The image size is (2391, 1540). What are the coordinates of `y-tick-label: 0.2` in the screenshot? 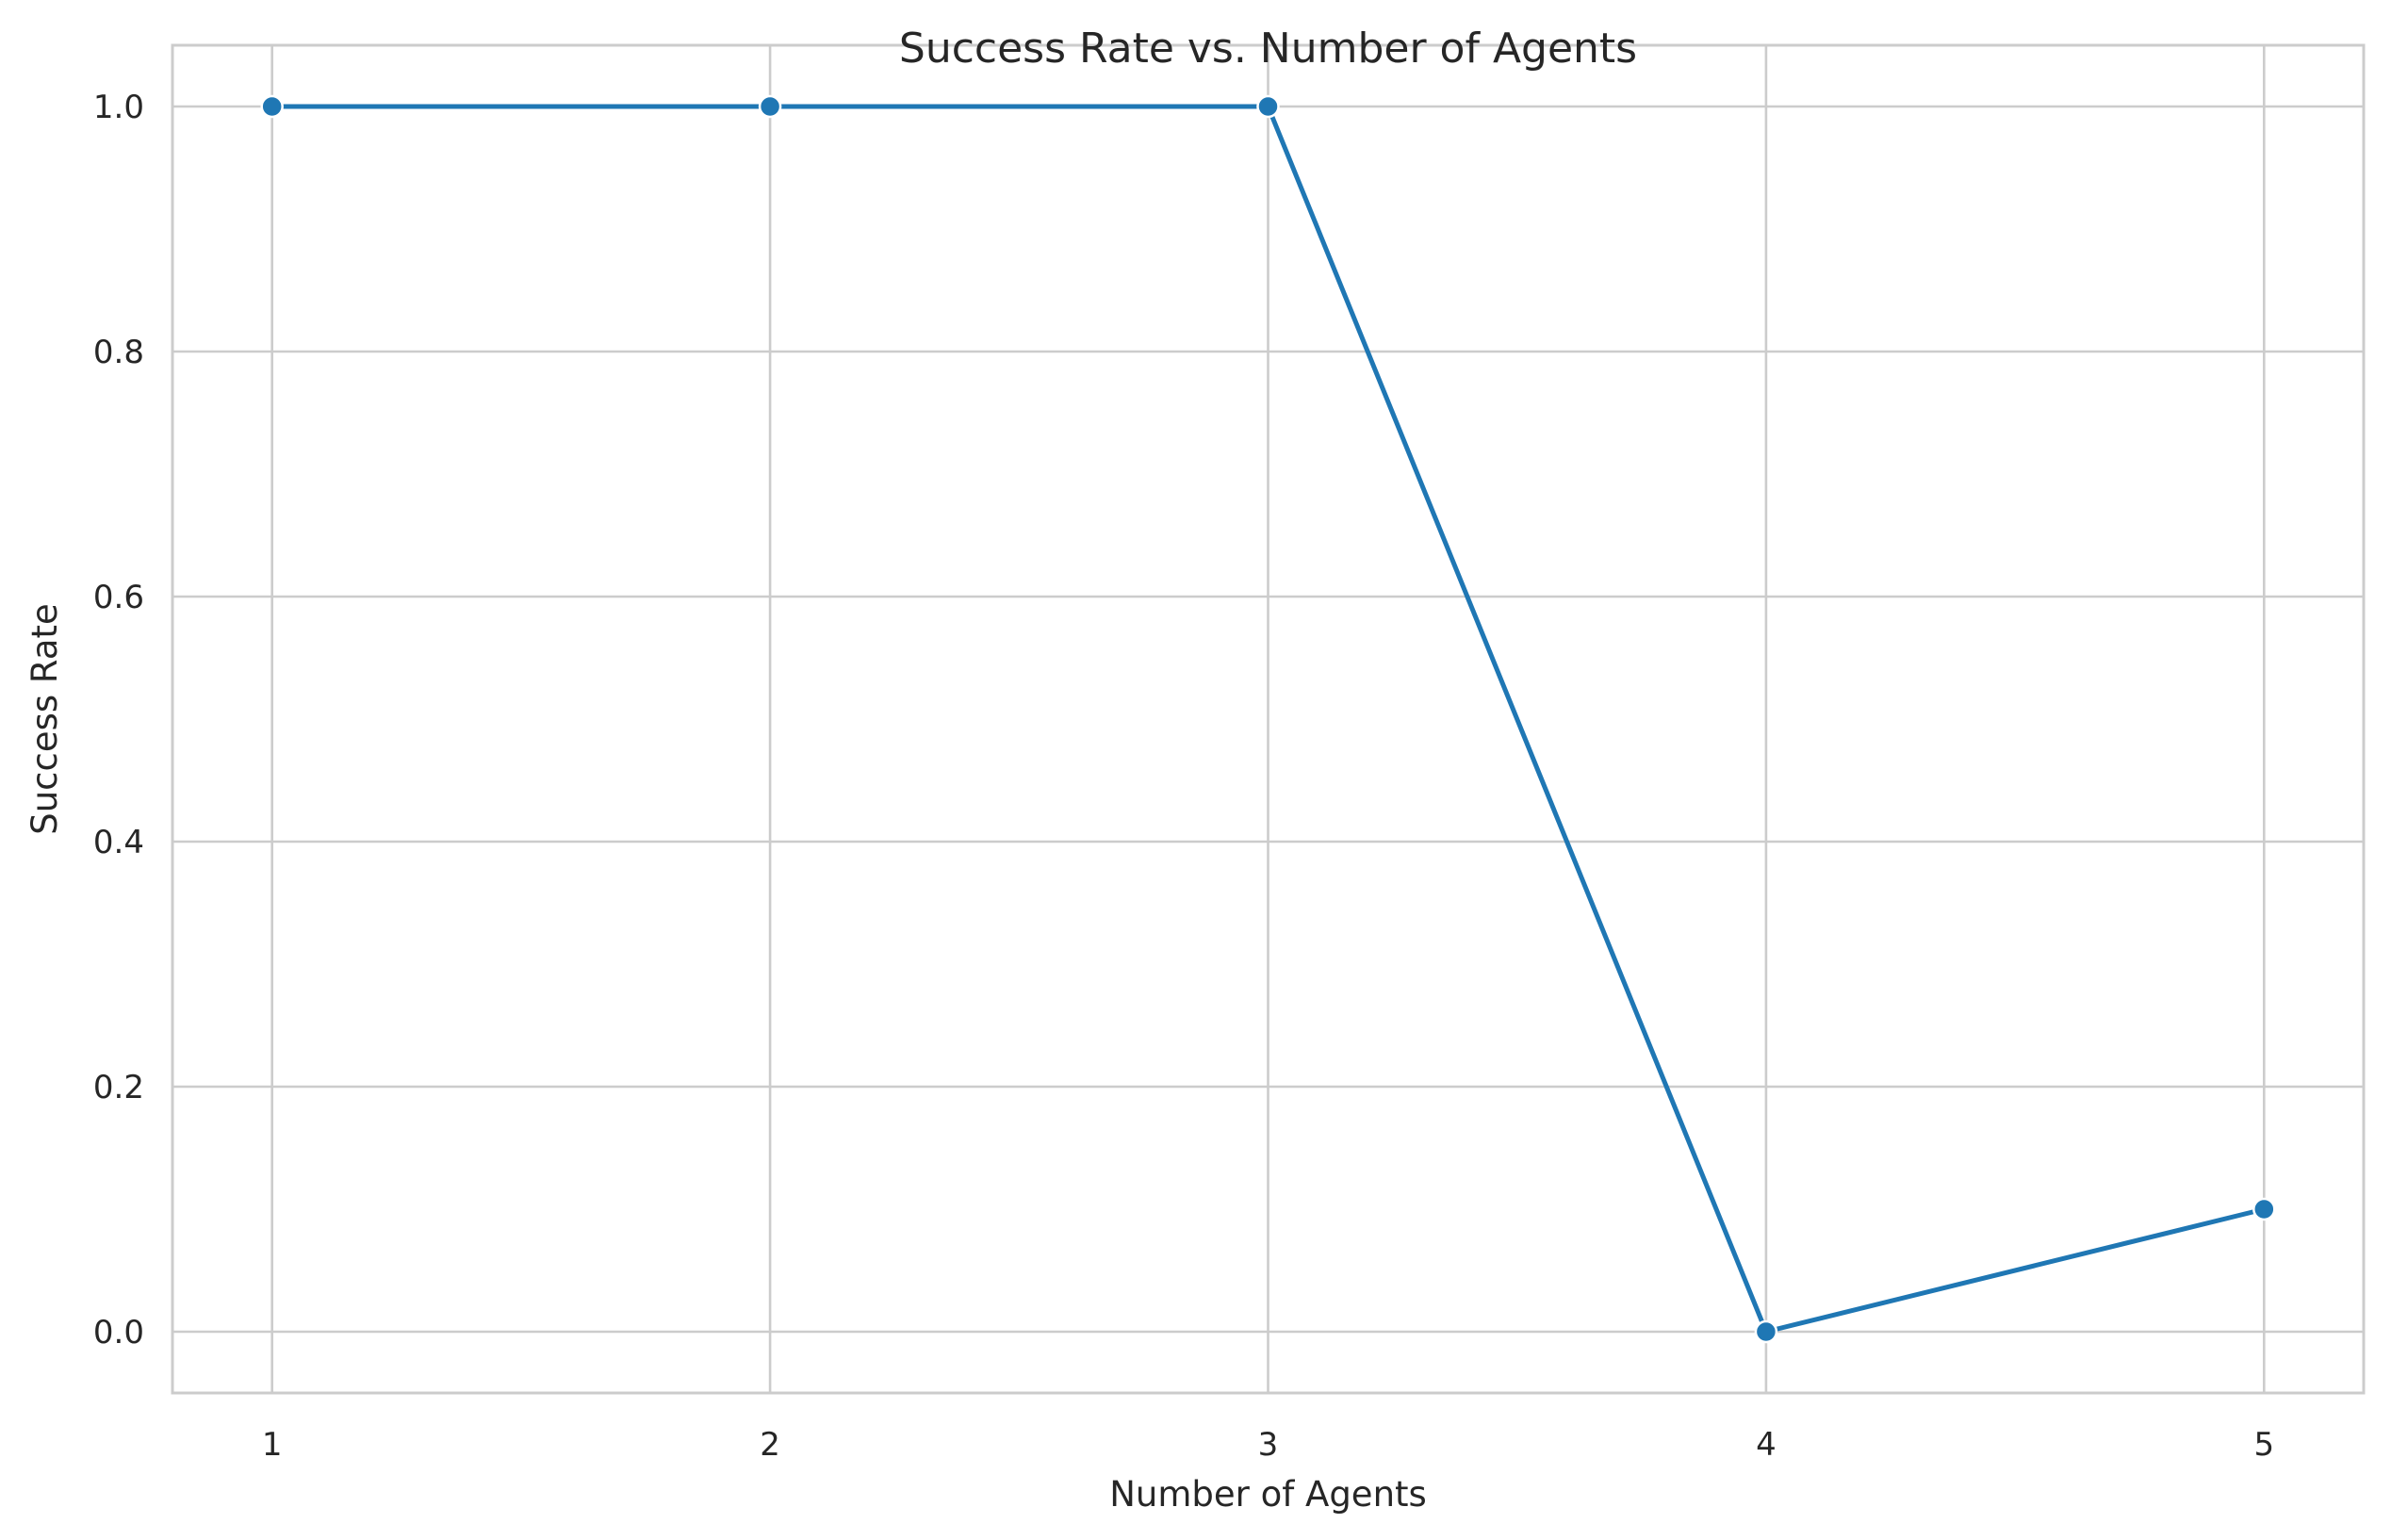 It's located at (118, 1087).